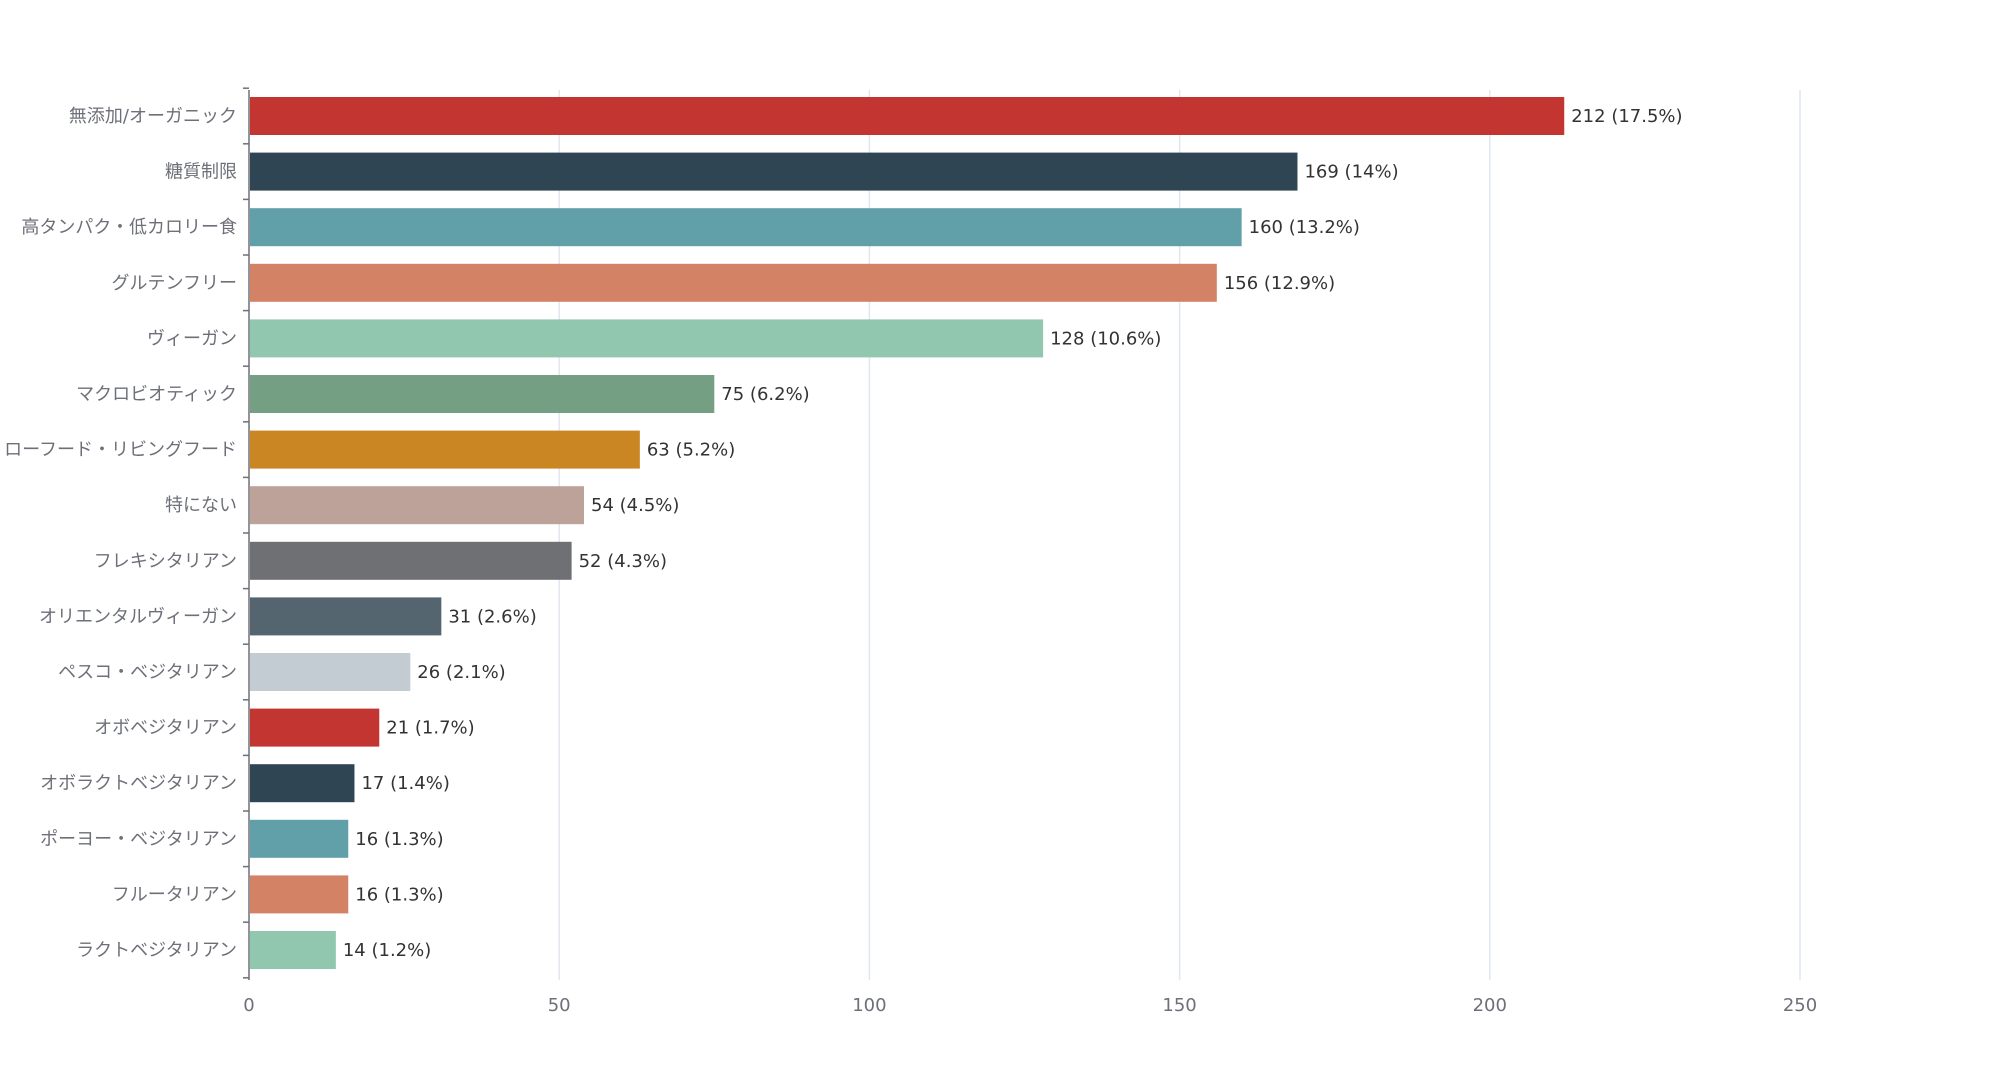 Image resolution: width=1993 pixels, height=1081 pixels. What do you see at coordinates (623, 561) in the screenshot?
I see `value-label: 52 (4.3%)` at bounding box center [623, 561].